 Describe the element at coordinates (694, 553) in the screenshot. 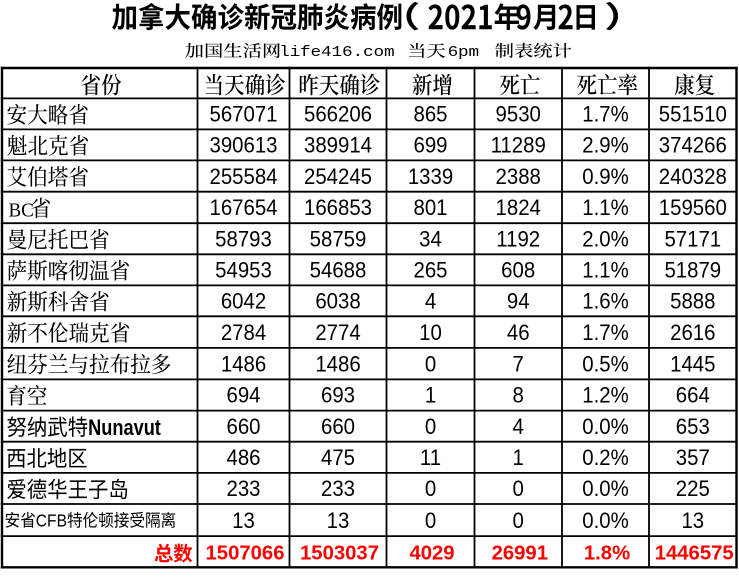

I see `svg-text: 1446575` at that location.